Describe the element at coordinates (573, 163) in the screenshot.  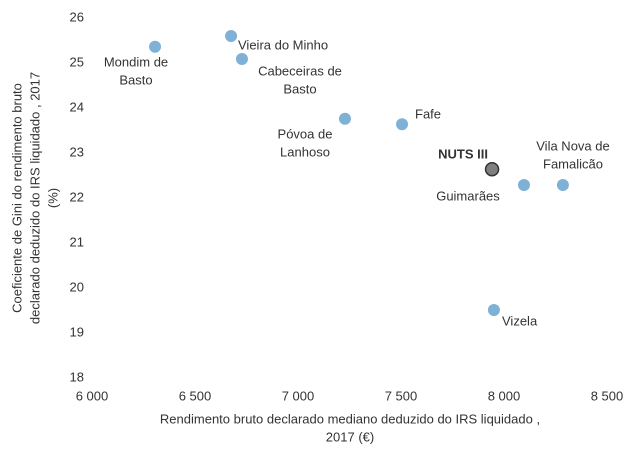
I see `point-label: Famalicão` at that location.